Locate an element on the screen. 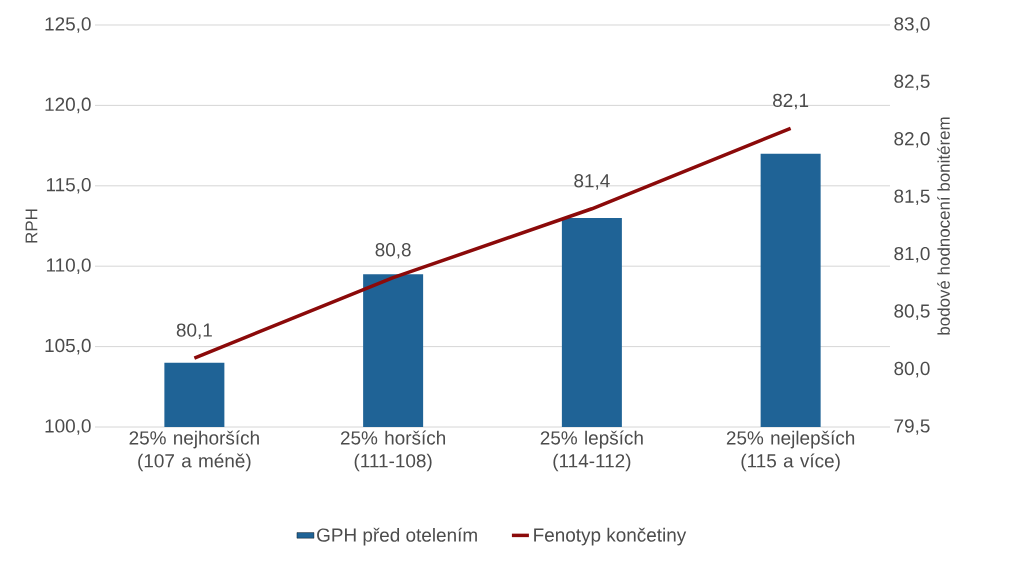 The height and width of the screenshot is (564, 1019). y2-axis-title: bodové hodnocení bonitérem is located at coordinates (943, 226).